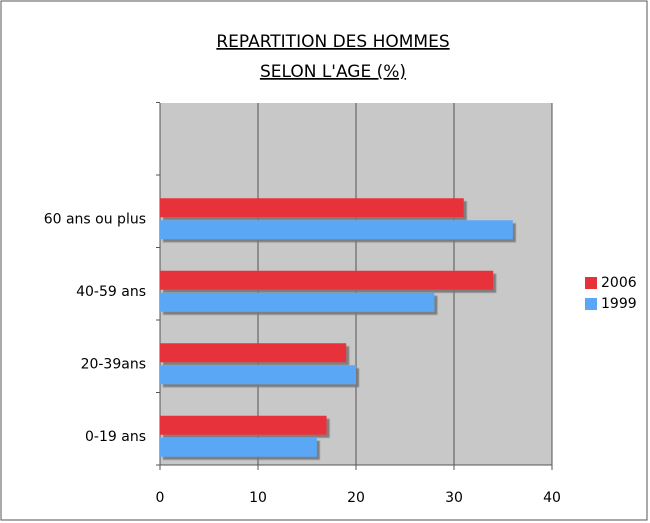 This screenshot has height=523, width=650. What do you see at coordinates (333, 72) in the screenshot?
I see `chart-title: SELON L'AGE (%)` at bounding box center [333, 72].